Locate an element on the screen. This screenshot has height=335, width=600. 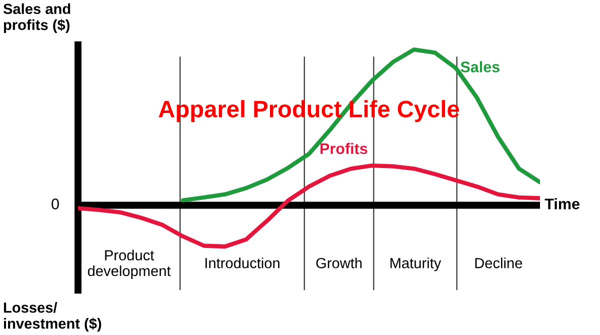
text: Decline is located at coordinates (498, 263).